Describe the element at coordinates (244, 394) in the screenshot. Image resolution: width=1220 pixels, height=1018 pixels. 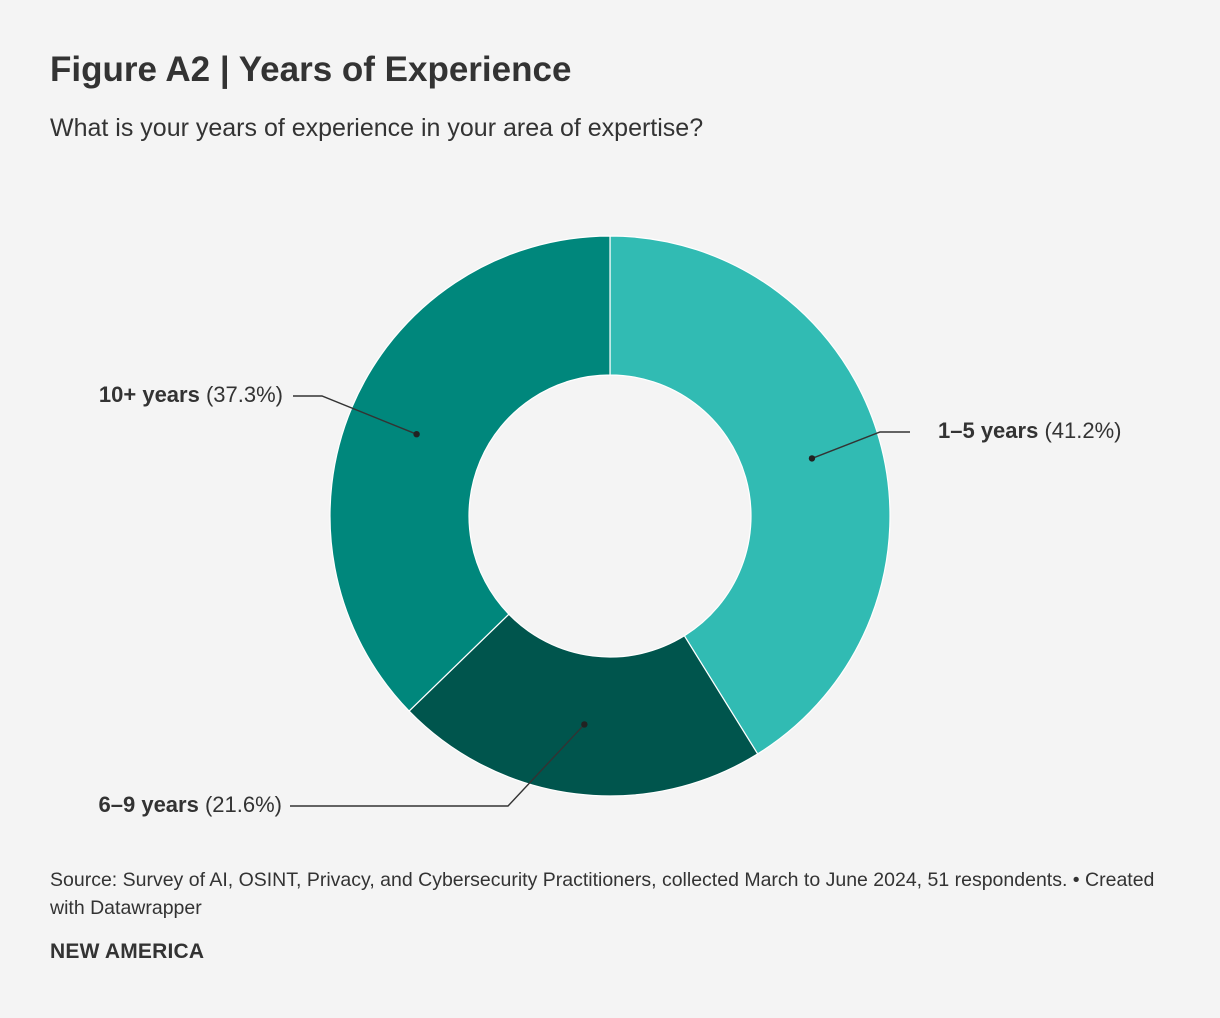
I see `label-value-10-years: (37.3%)` at that location.